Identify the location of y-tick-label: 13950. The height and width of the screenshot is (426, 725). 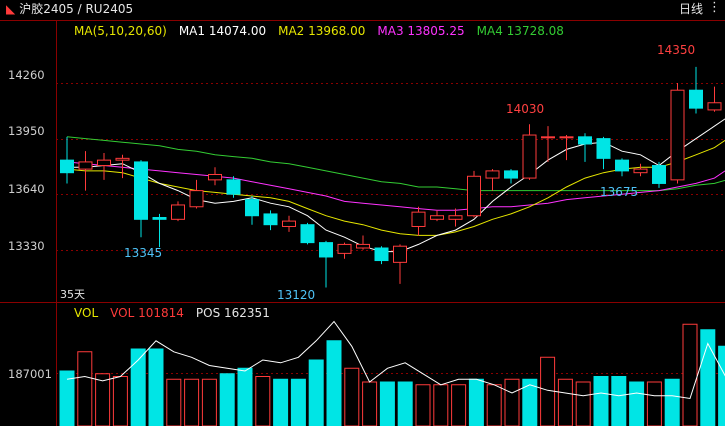
(26, 131).